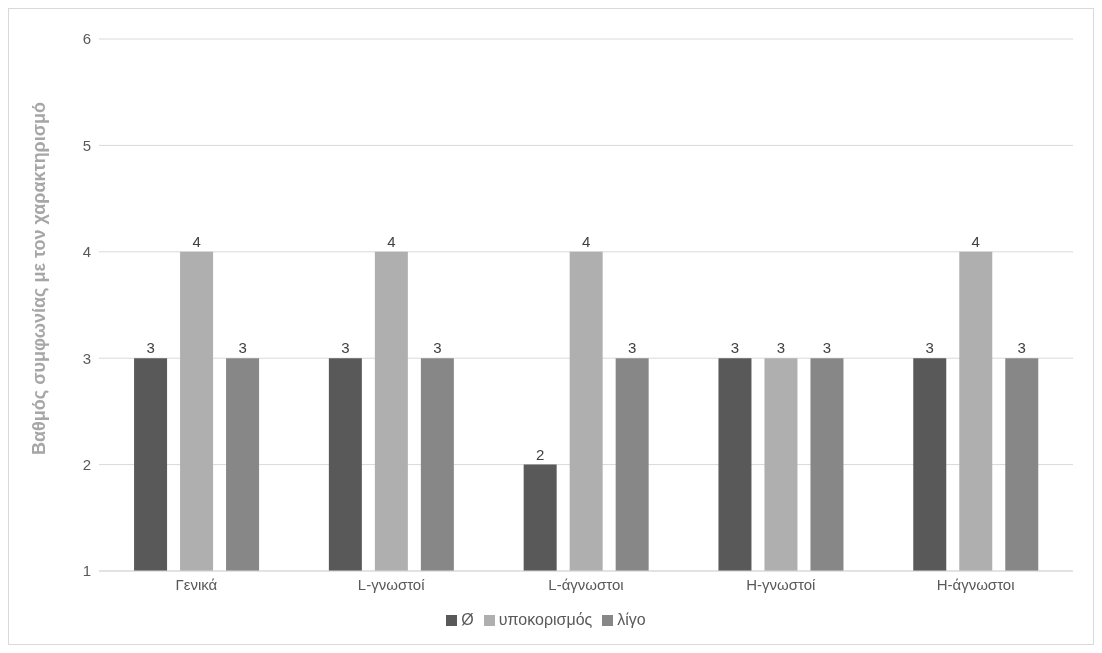 The width and height of the screenshot is (1102, 653). Describe the element at coordinates (86, 464) in the screenshot. I see `y-tick-label: 2` at that location.